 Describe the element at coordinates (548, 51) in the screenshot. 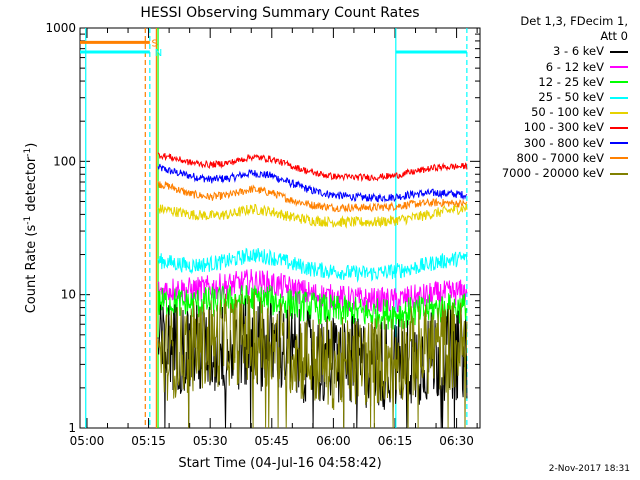

I see `legend-item: 3 - 6 keV` at that location.